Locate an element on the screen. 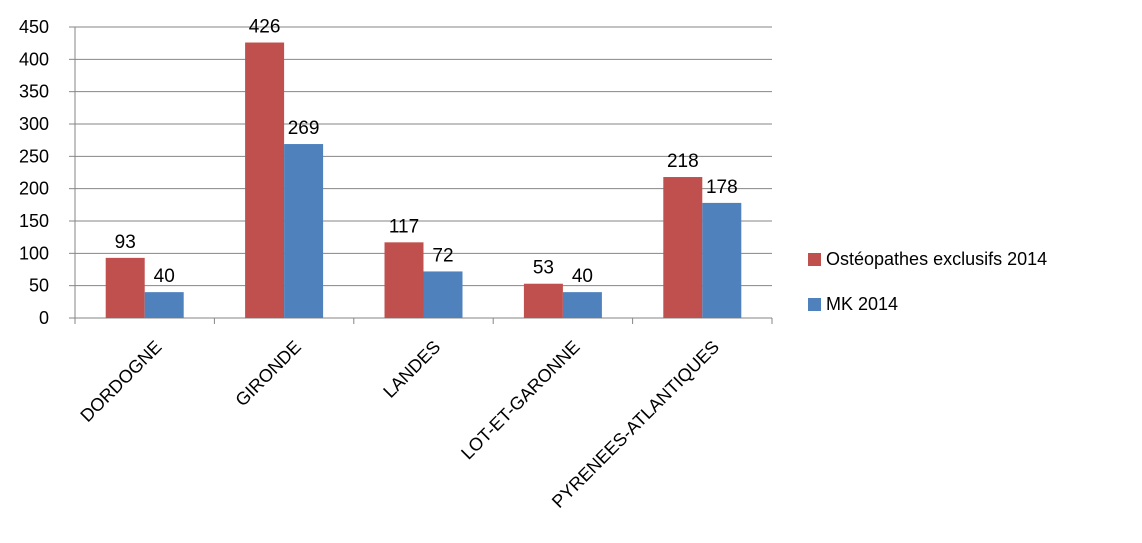 The height and width of the screenshot is (543, 1142). y-tick-label: 350 is located at coordinates (34, 92).